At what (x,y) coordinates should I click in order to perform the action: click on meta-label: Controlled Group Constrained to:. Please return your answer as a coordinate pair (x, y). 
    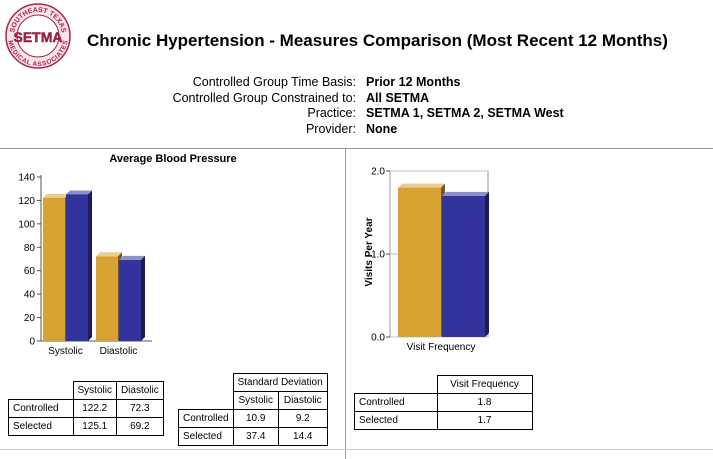
    Looking at the image, I should click on (264, 98).